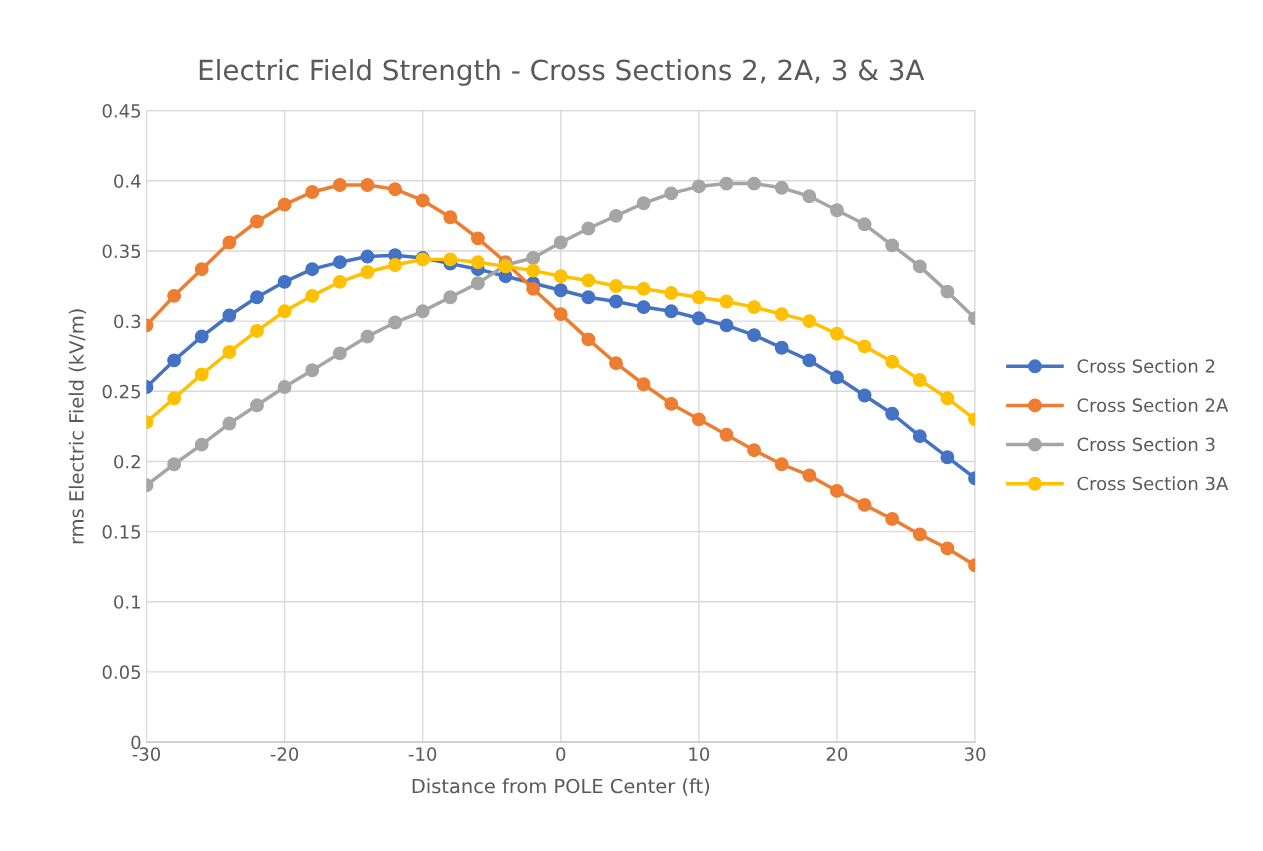  I want to click on x-tick-label: -20, so click(284, 754).